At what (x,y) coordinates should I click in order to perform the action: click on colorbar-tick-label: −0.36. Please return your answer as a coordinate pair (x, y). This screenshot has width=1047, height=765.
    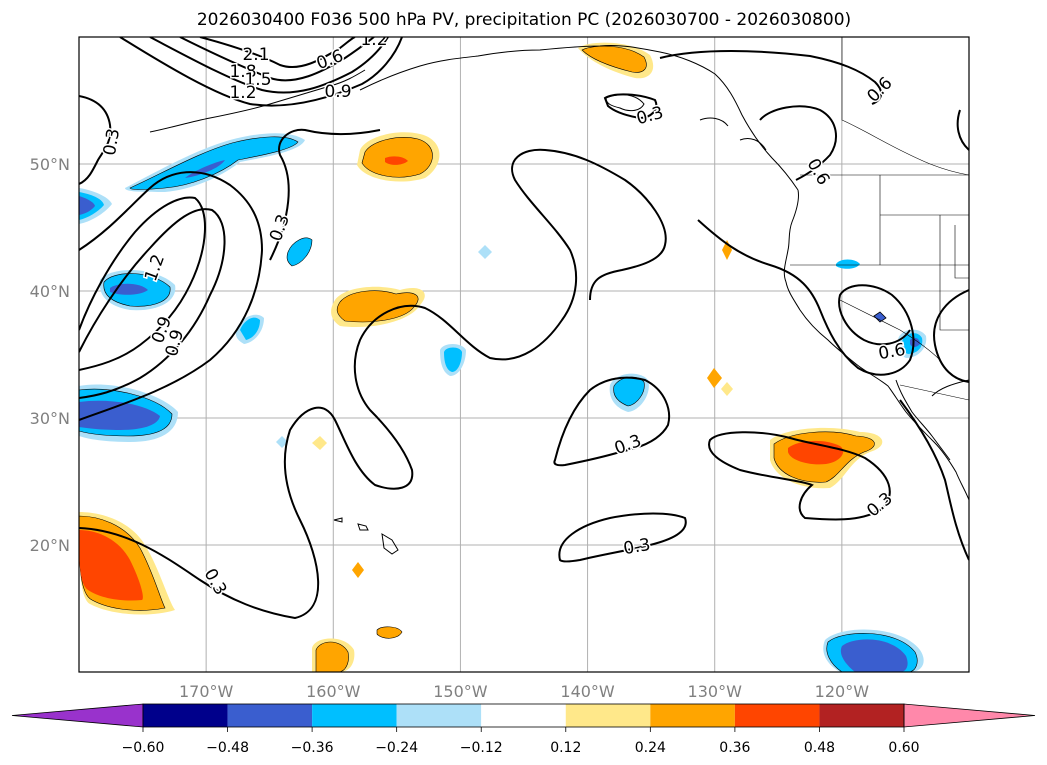
    Looking at the image, I should click on (312, 748).